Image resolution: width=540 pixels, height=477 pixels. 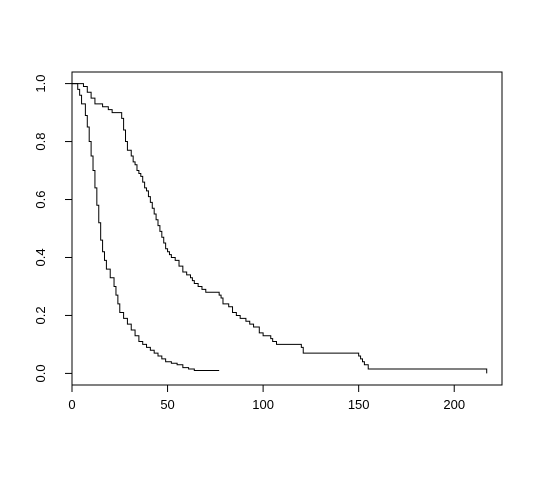 I want to click on x-tick-label: 100, so click(x=263, y=404).